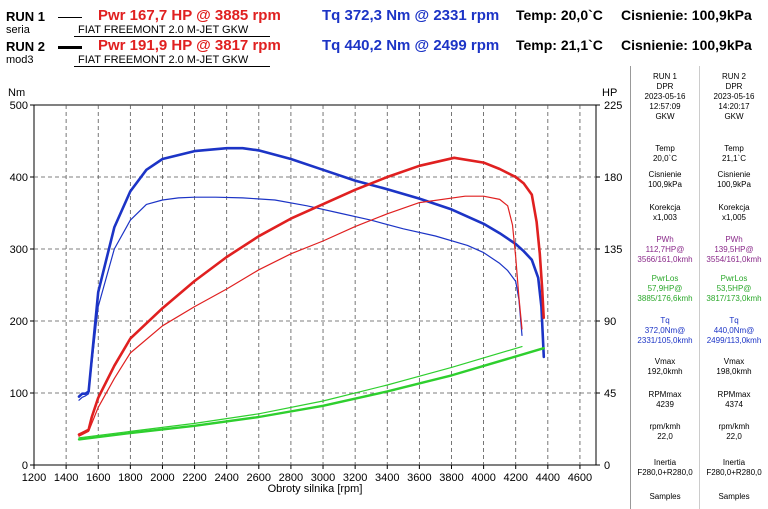 The height and width of the screenshot is (509, 768). What do you see at coordinates (34, 478) in the screenshot?
I see `x-tick-label: 1200` at bounding box center [34, 478].